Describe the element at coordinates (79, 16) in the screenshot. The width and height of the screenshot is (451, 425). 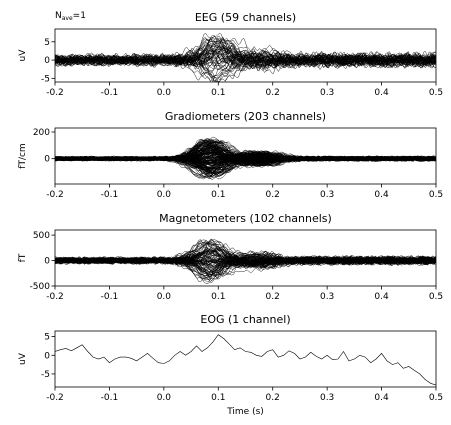
I see `nave-value: =1` at that location.